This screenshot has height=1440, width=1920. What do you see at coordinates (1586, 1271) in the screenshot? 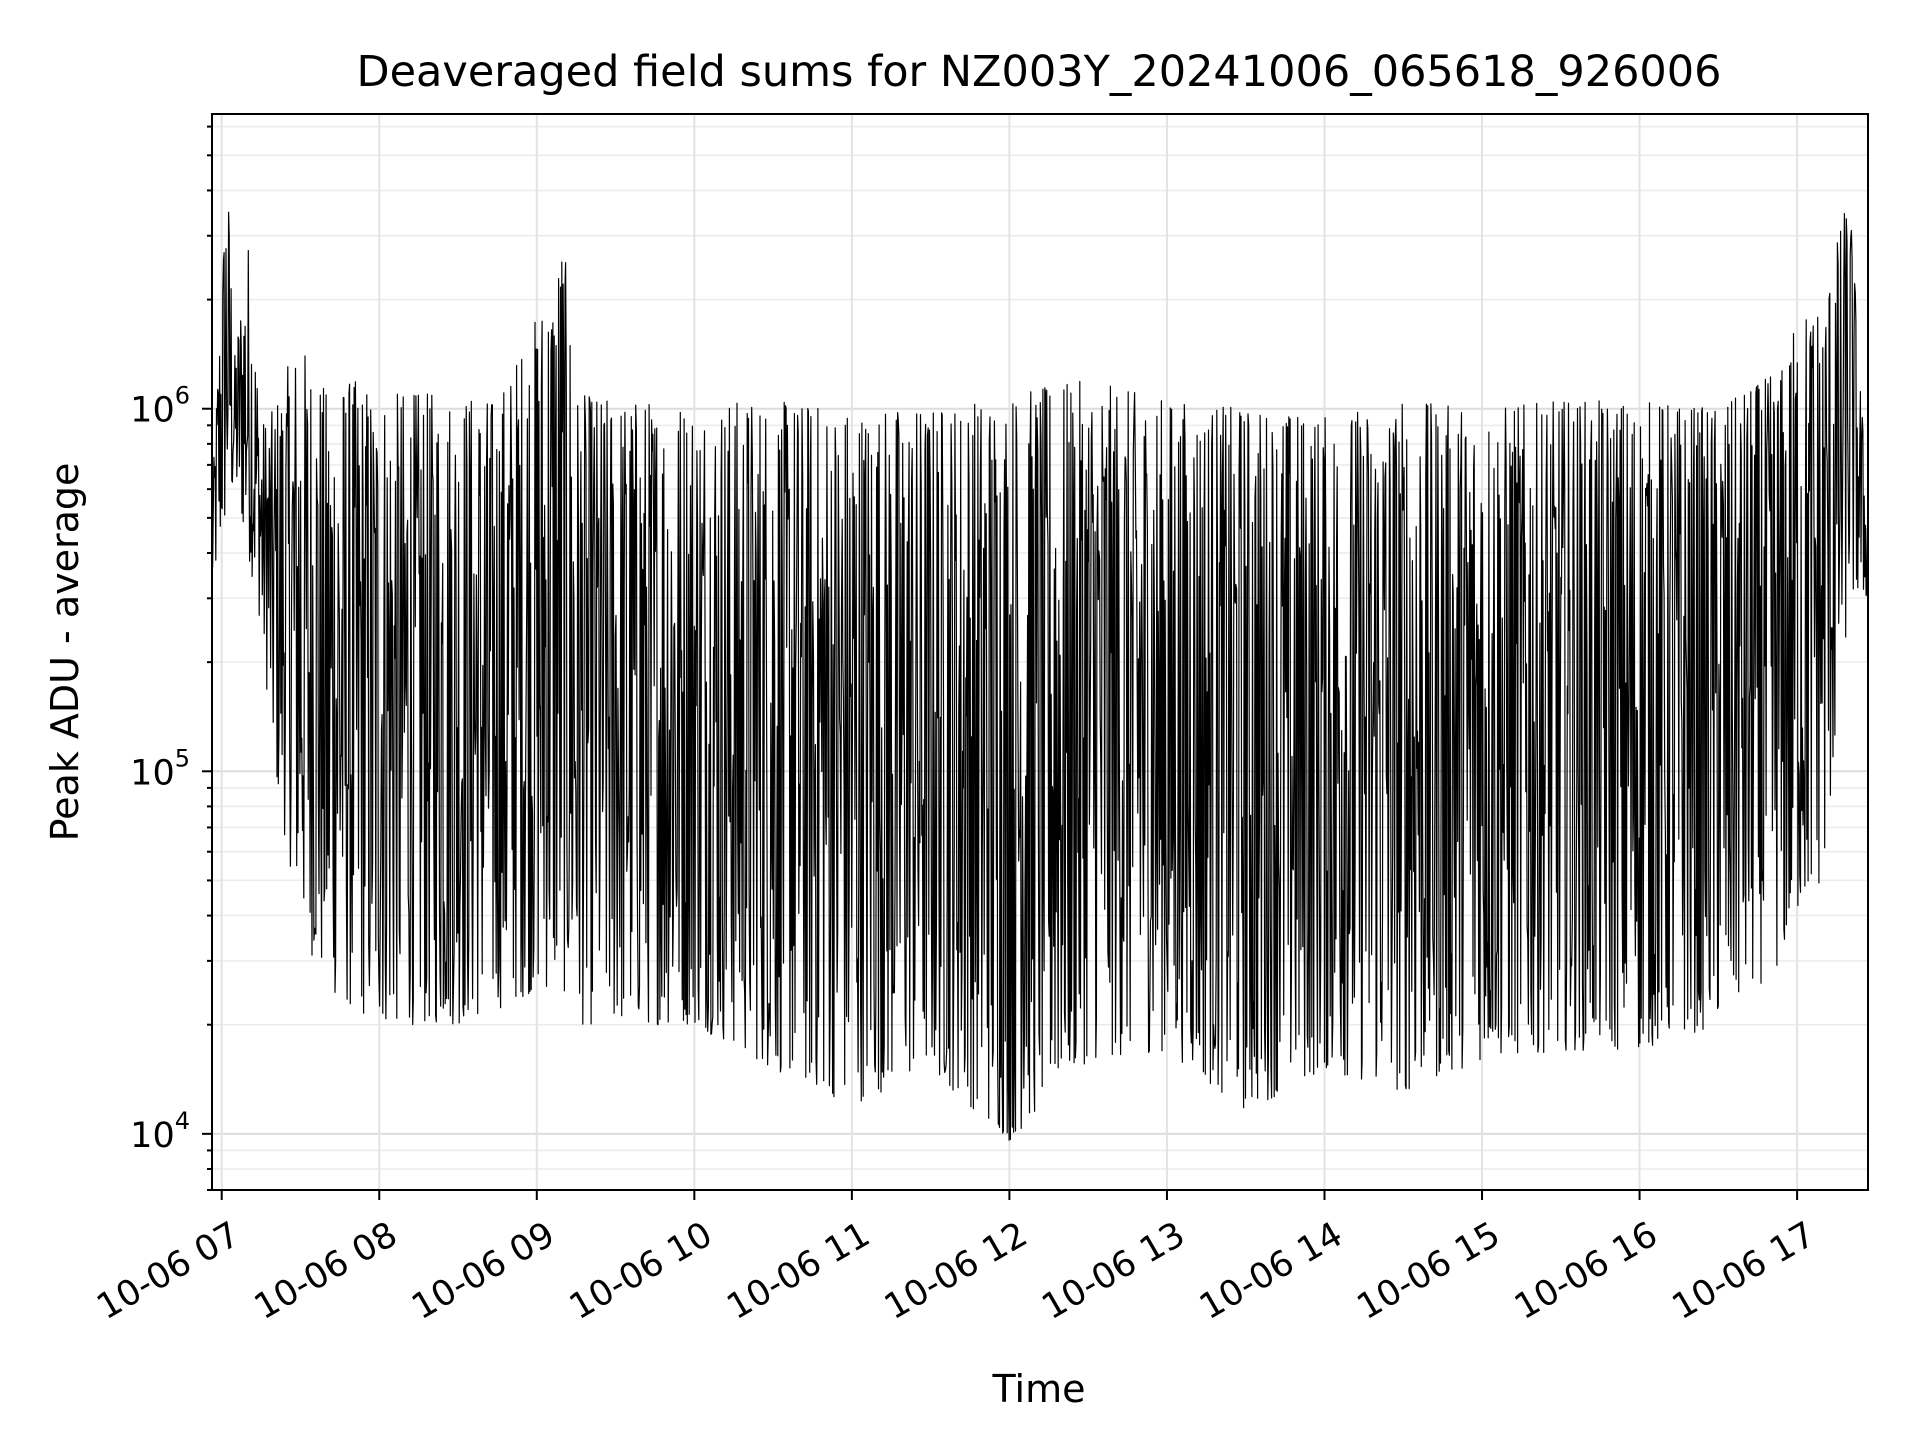
I see `x-tick-label: 10-06 16` at bounding box center [1586, 1271].